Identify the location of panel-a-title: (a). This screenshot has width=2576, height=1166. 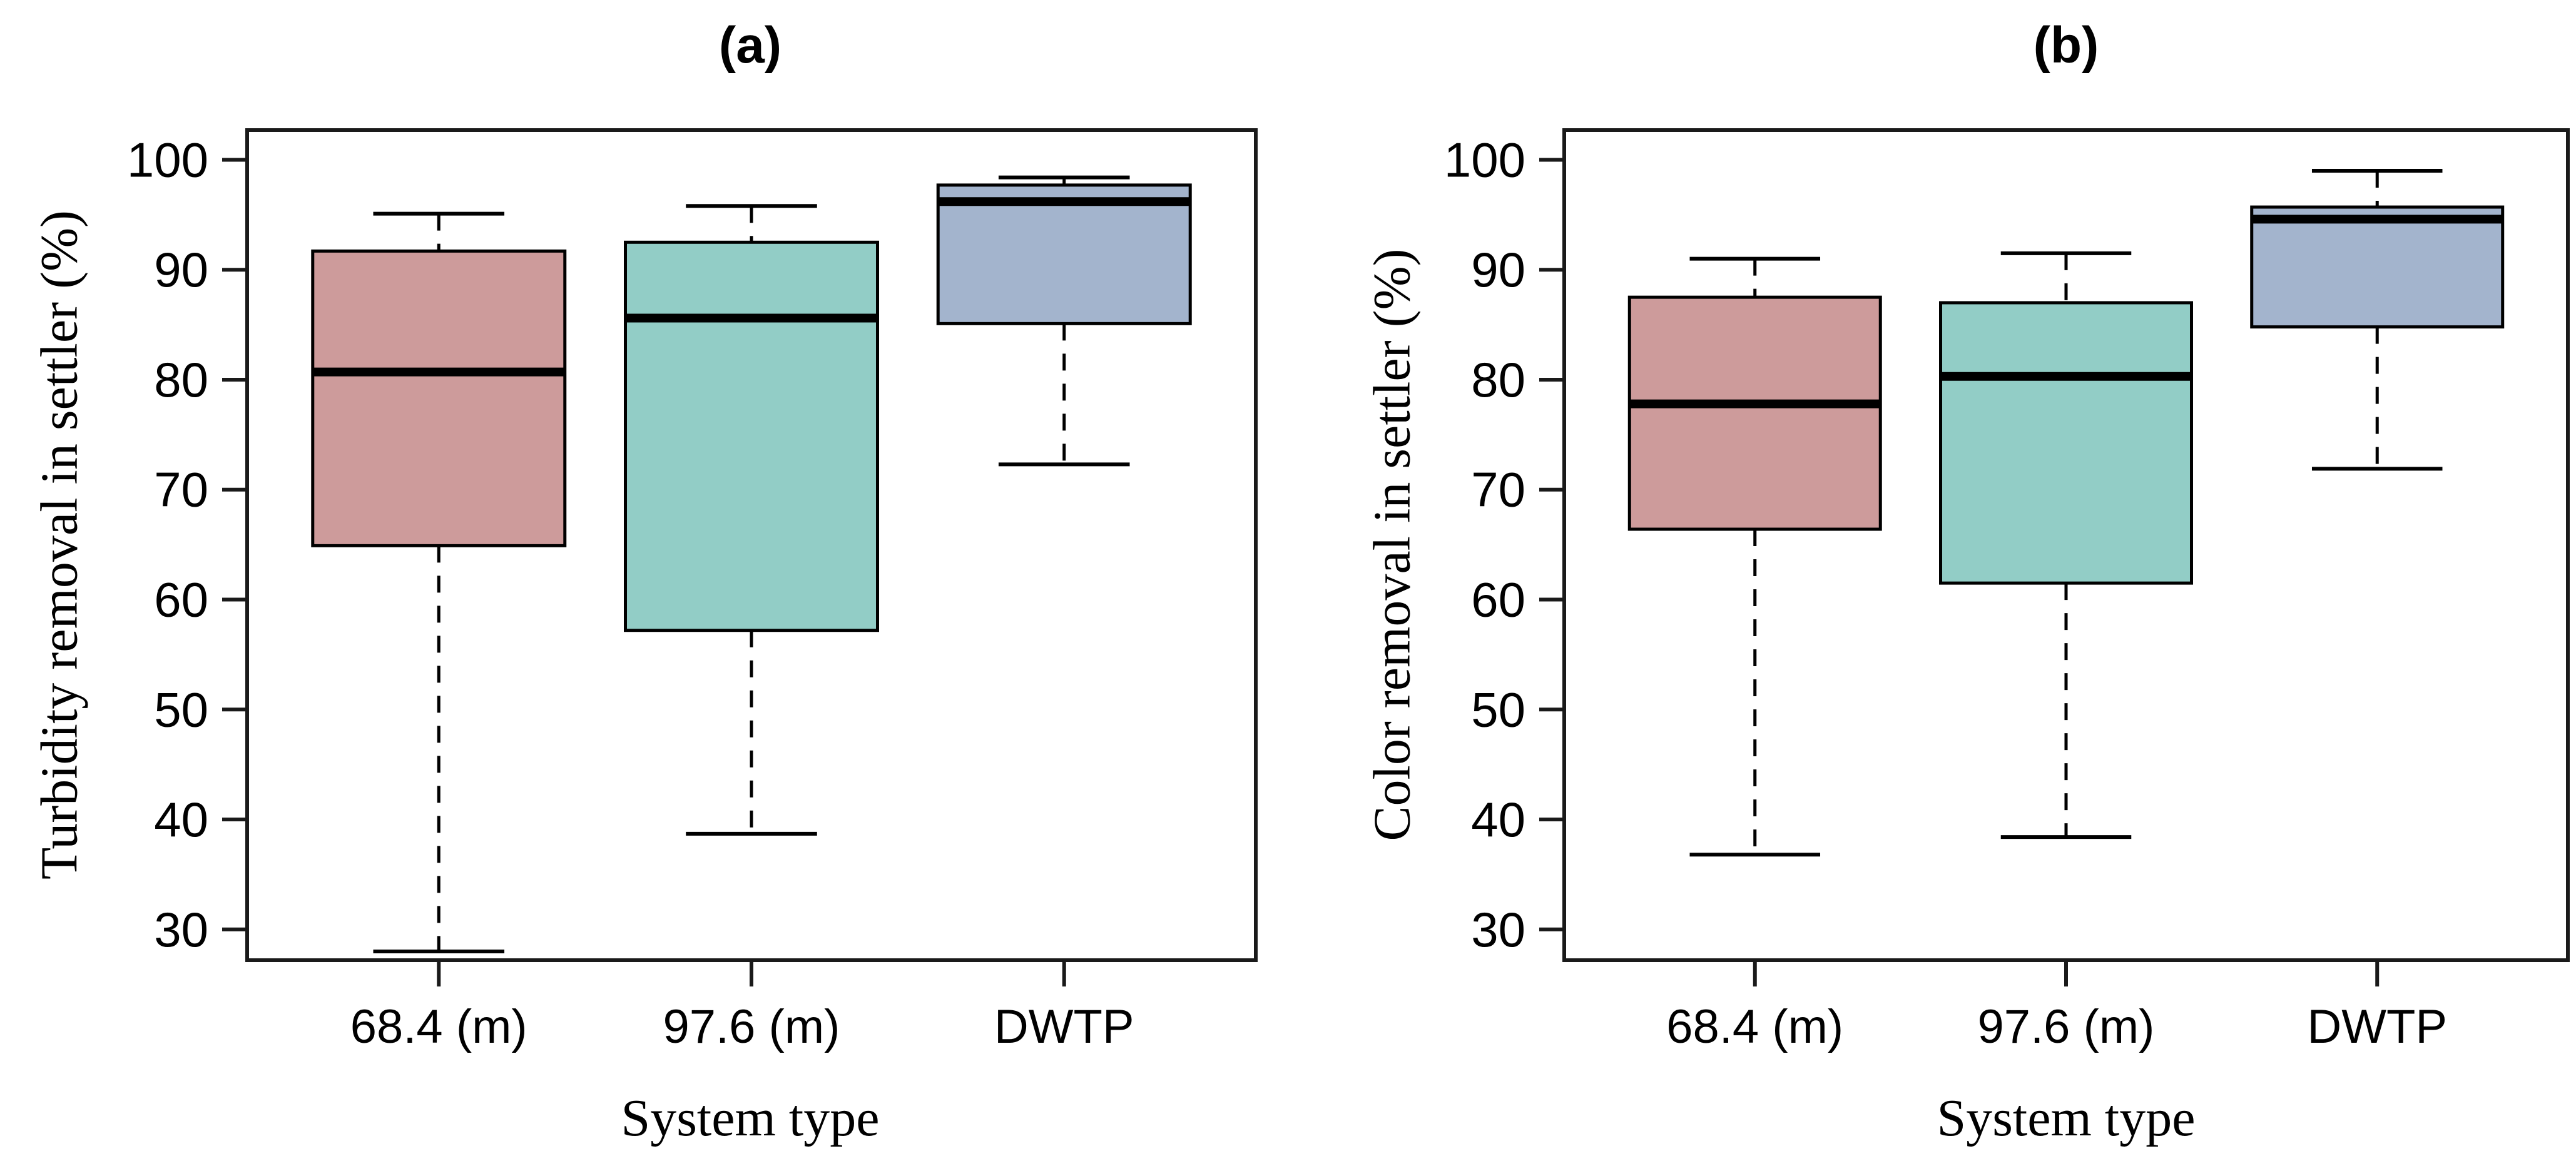
(750, 46).